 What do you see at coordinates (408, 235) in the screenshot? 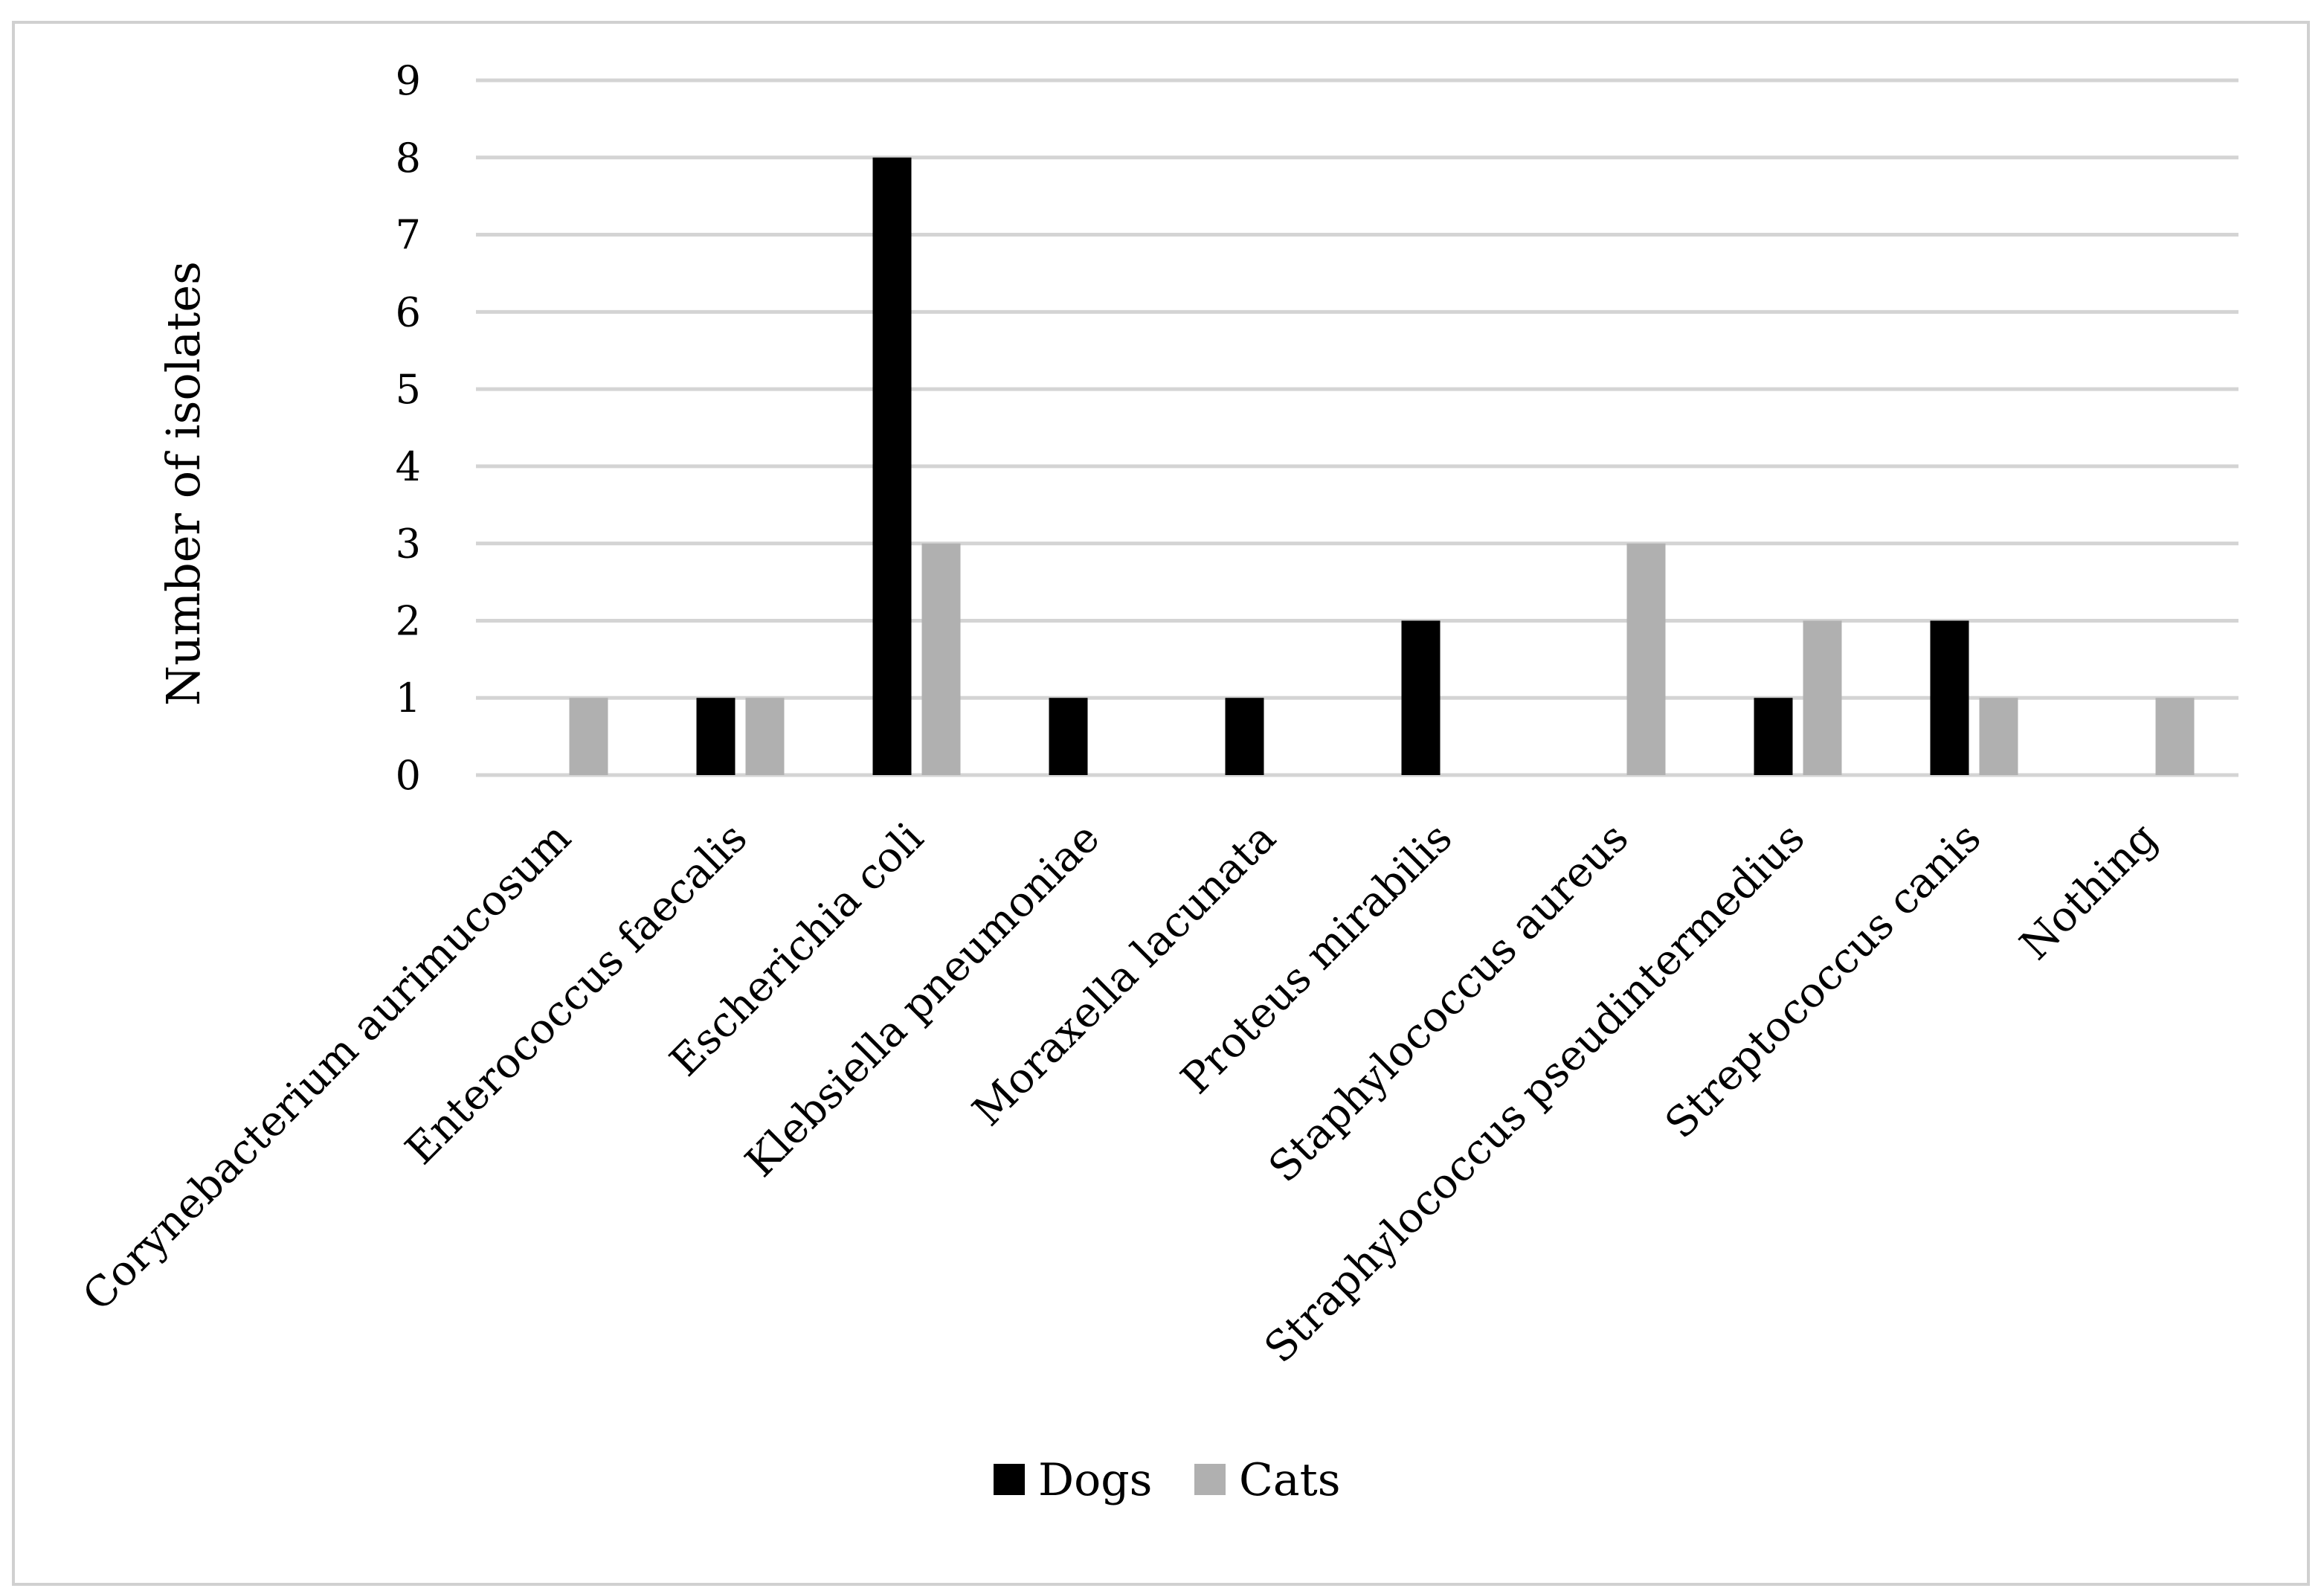
I see `y-tick-label: 7` at bounding box center [408, 235].